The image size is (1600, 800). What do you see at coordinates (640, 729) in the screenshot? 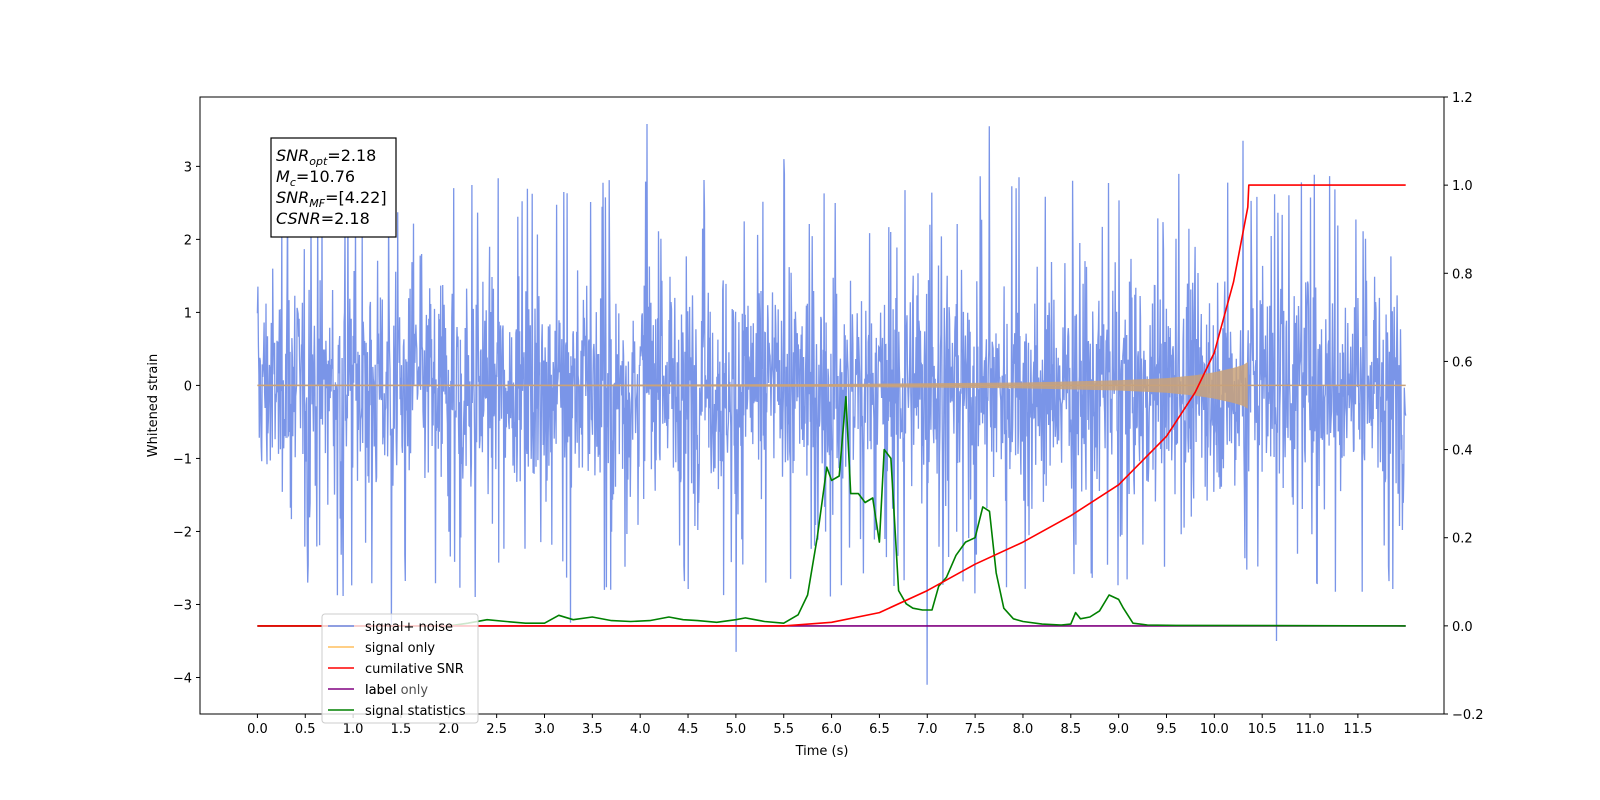
I see `x-tick-label: 4.0` at bounding box center [640, 729].